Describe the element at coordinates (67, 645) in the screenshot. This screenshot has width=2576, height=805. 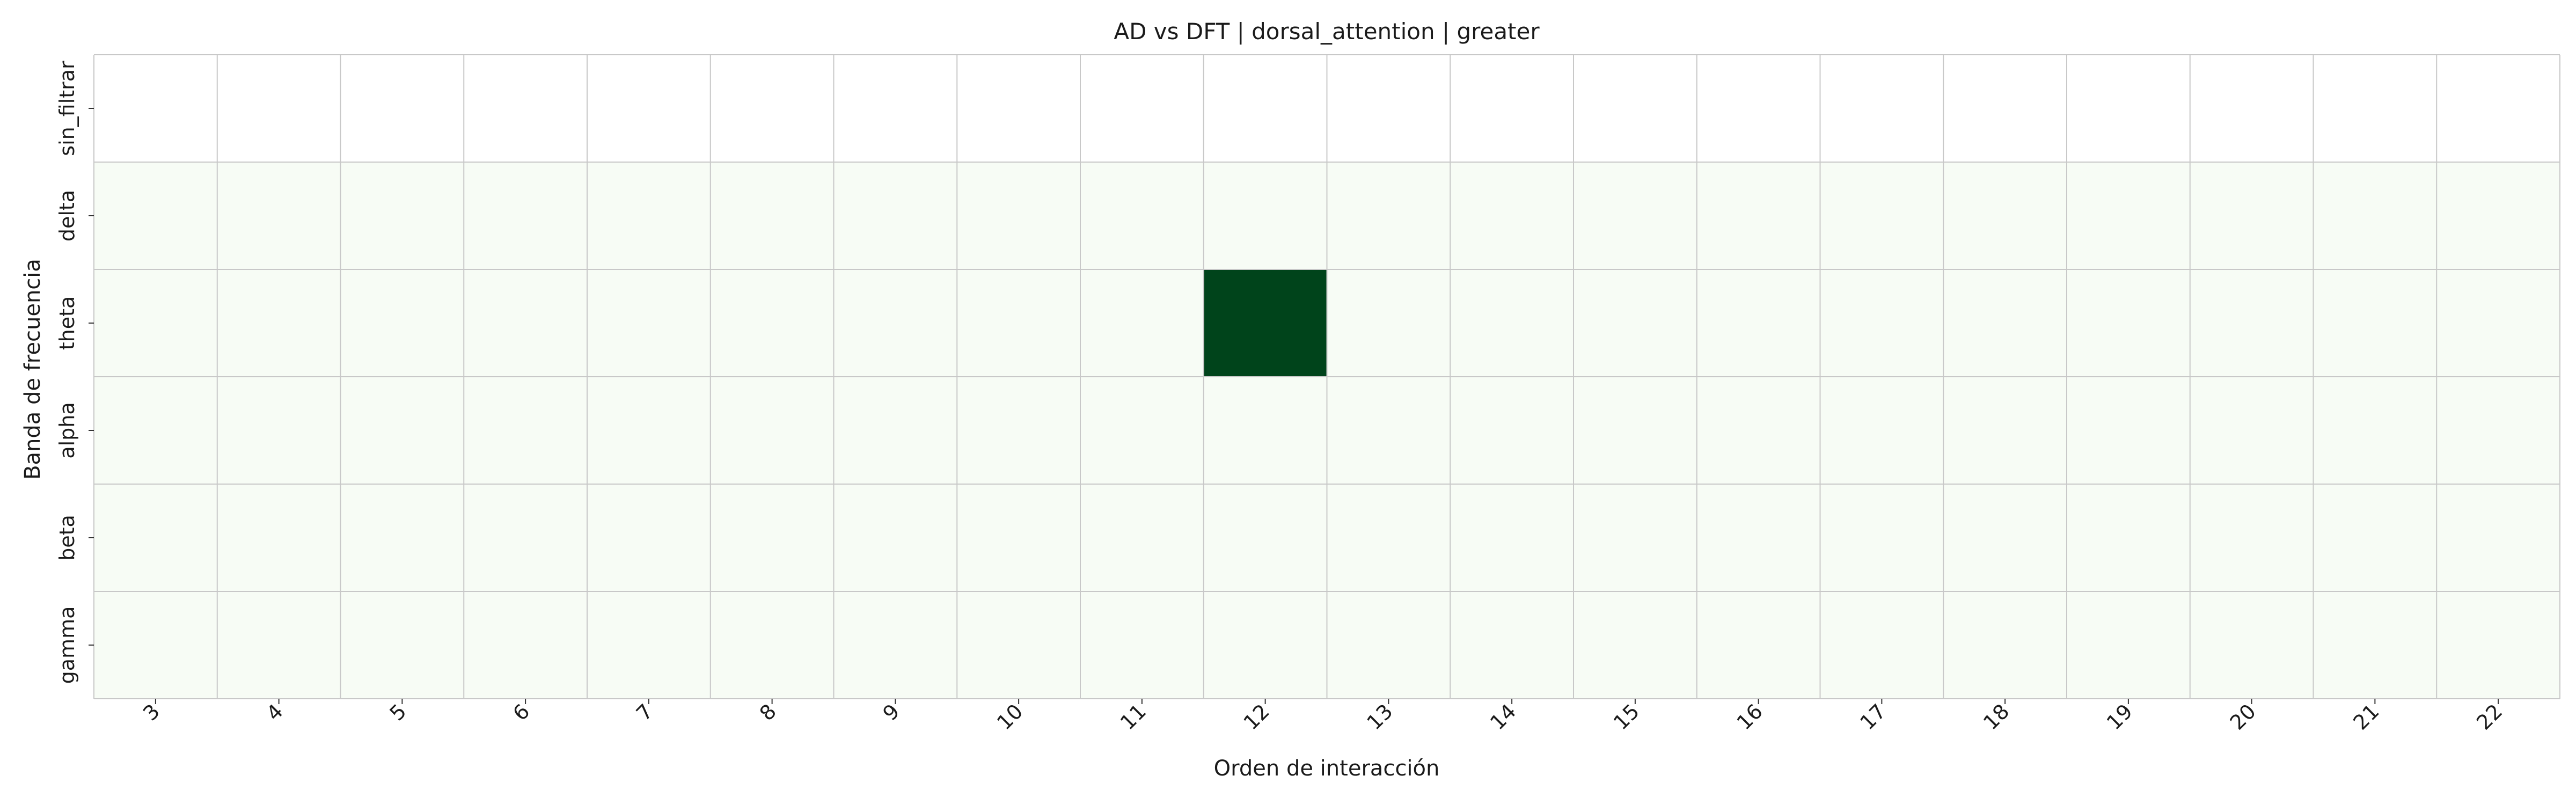
I see `y-tick-label: gamma` at that location.